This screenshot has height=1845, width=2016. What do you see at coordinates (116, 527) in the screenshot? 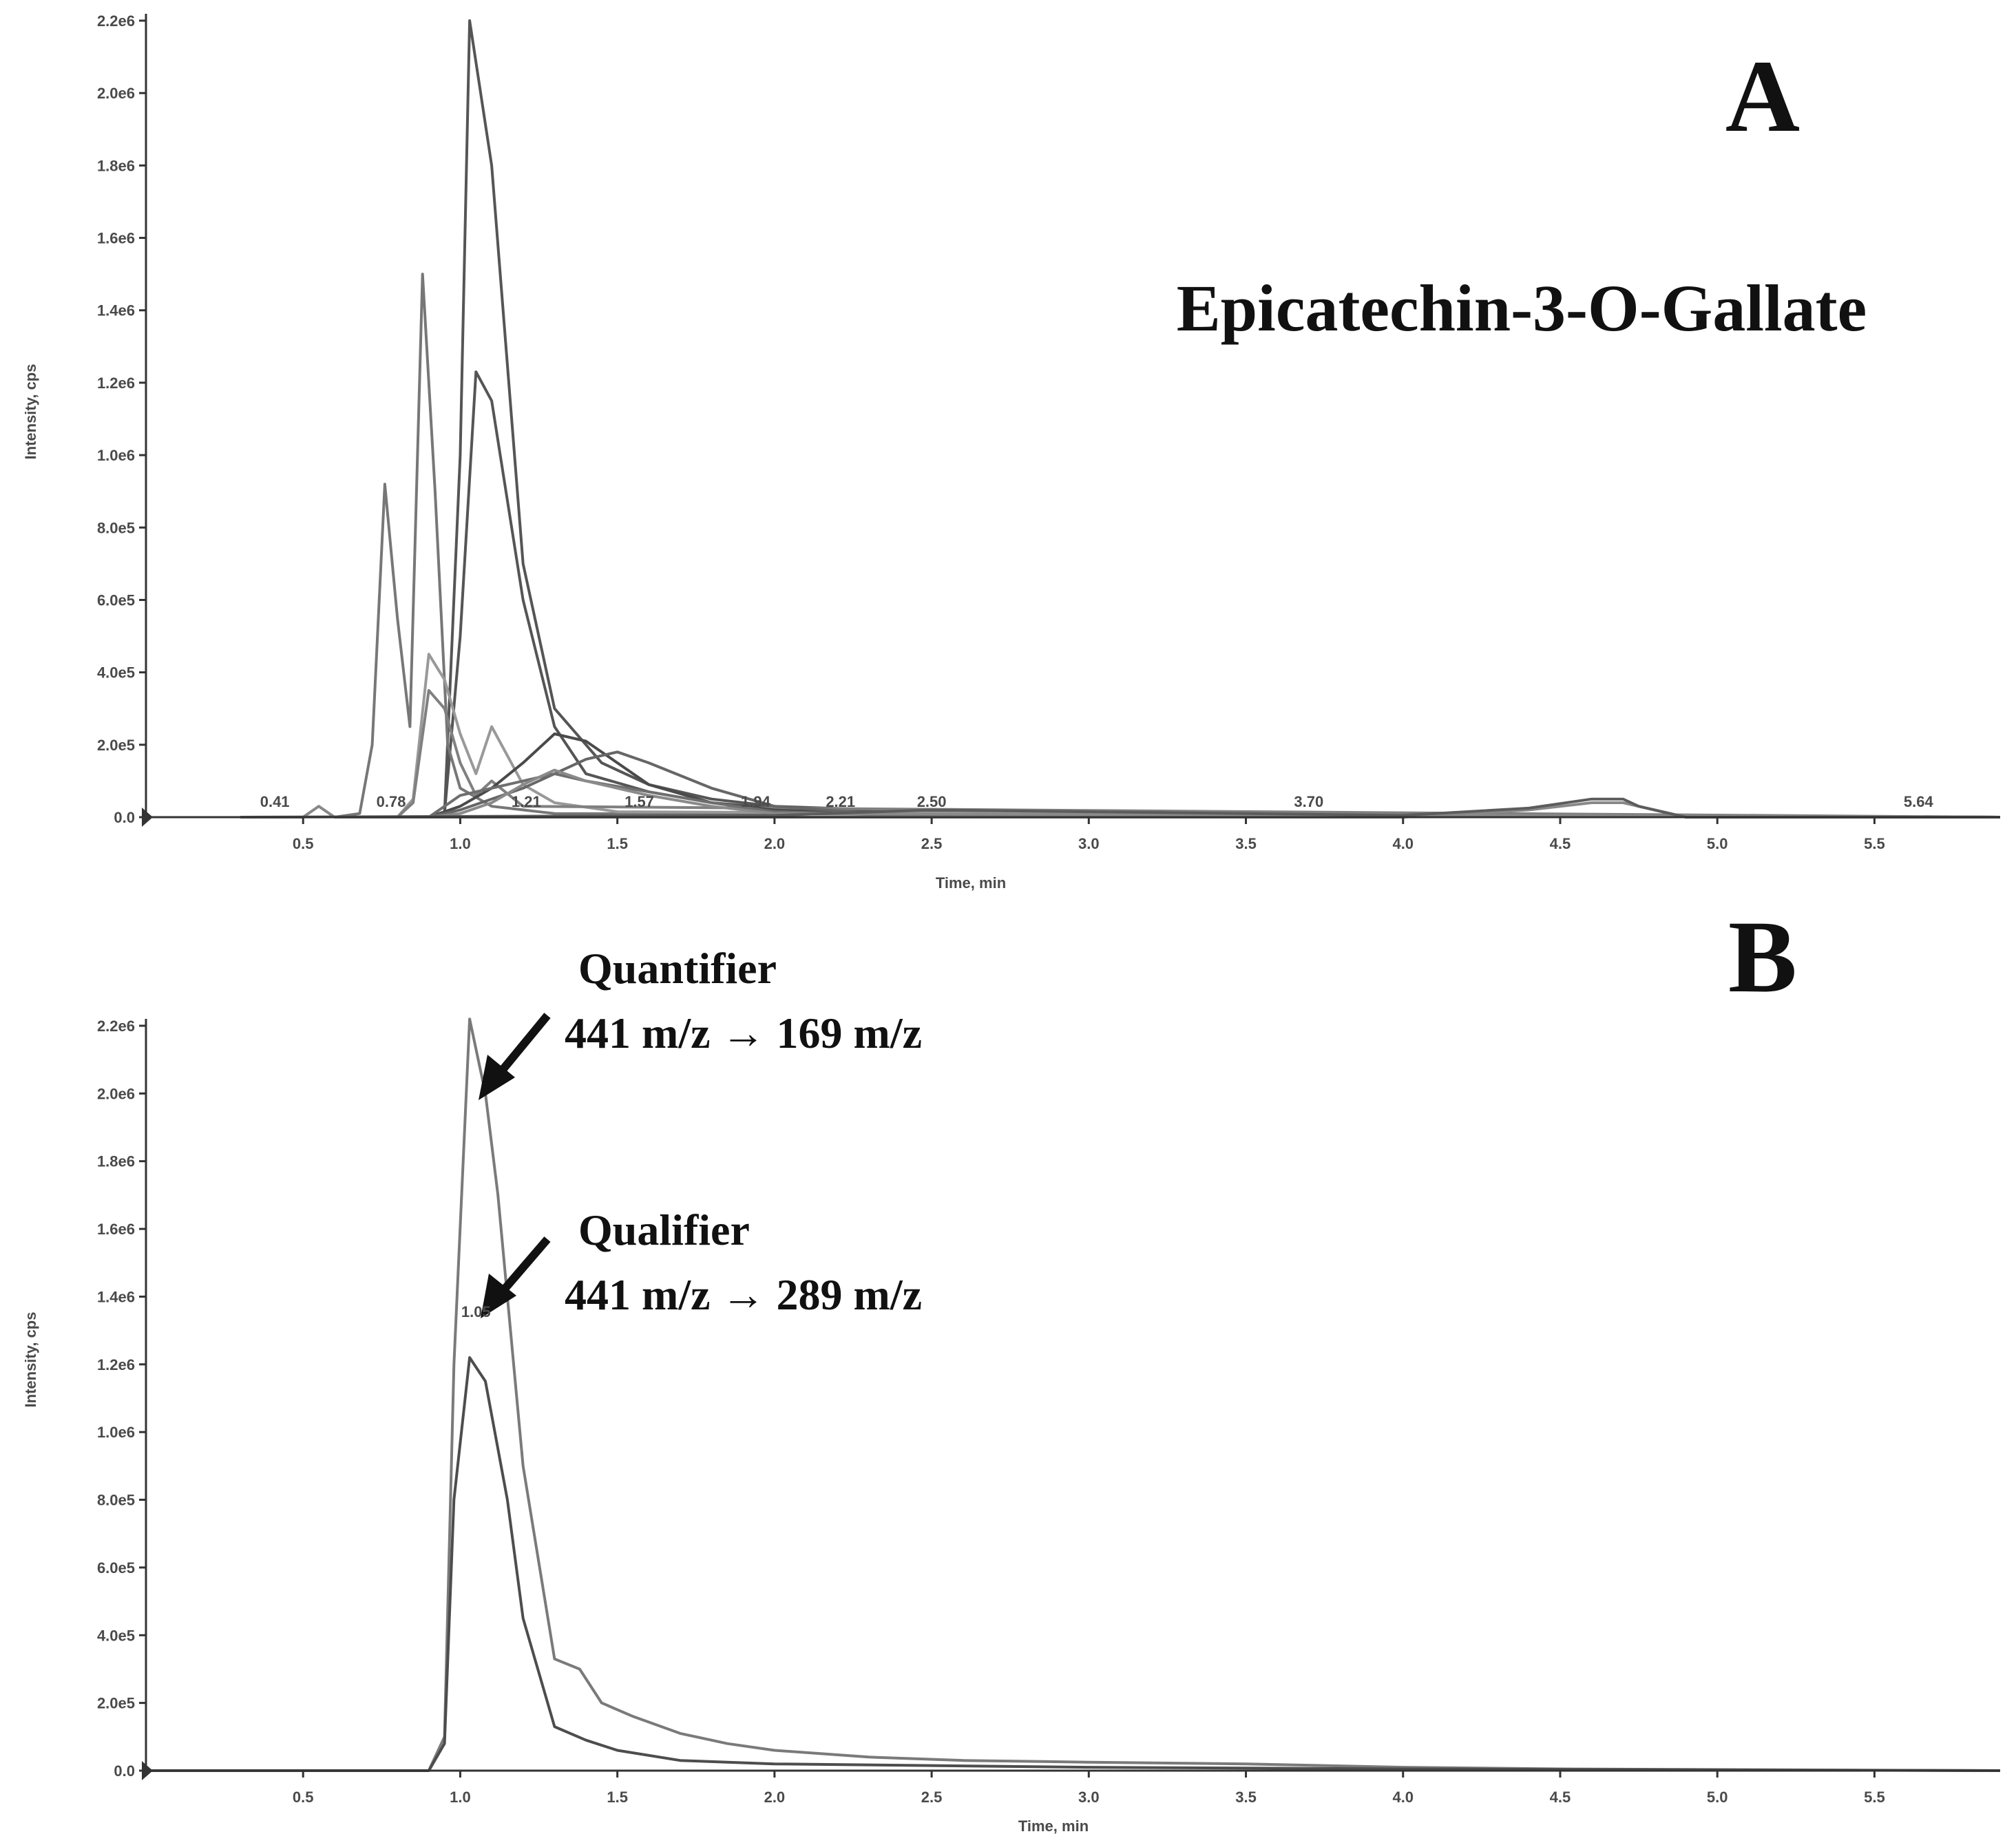
I see `panel-a-y-tick-label: 8.0e5` at bounding box center [116, 527].